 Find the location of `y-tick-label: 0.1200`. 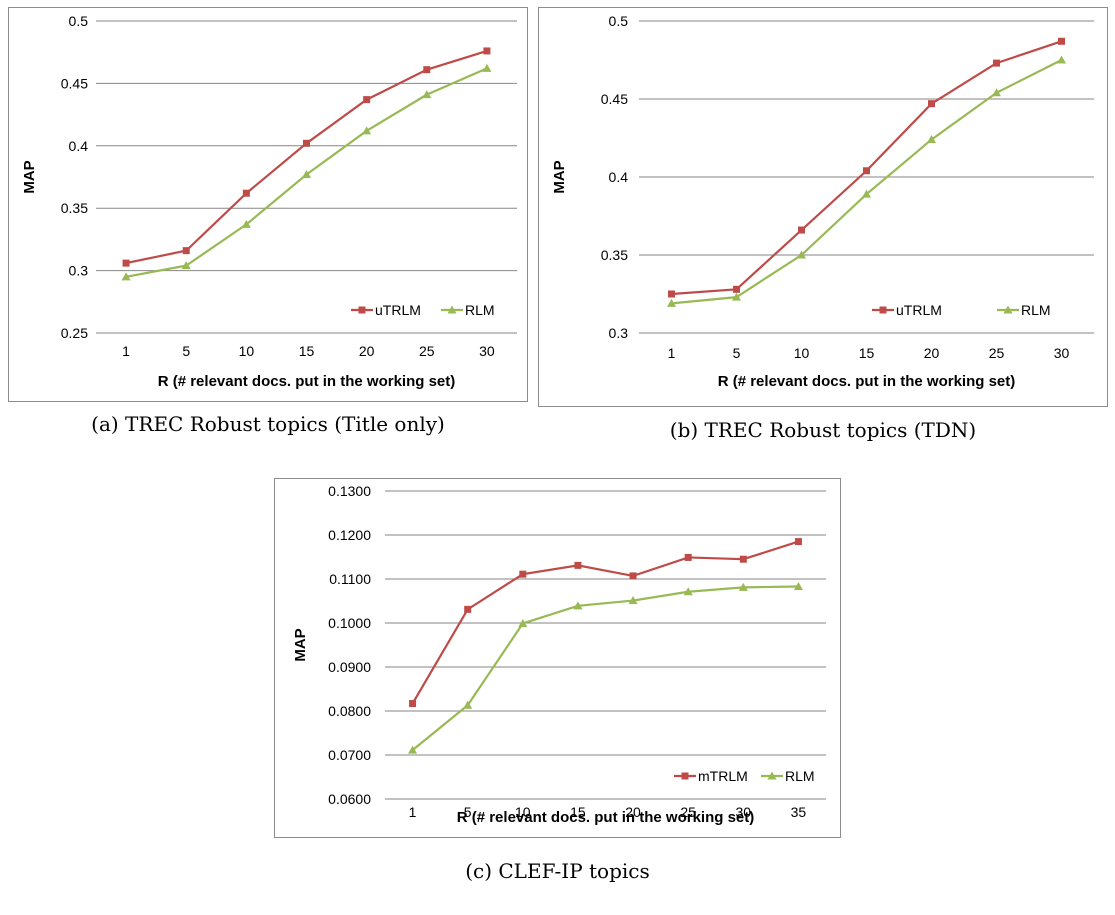

y-tick-label: 0.1200 is located at coordinates (349, 535).